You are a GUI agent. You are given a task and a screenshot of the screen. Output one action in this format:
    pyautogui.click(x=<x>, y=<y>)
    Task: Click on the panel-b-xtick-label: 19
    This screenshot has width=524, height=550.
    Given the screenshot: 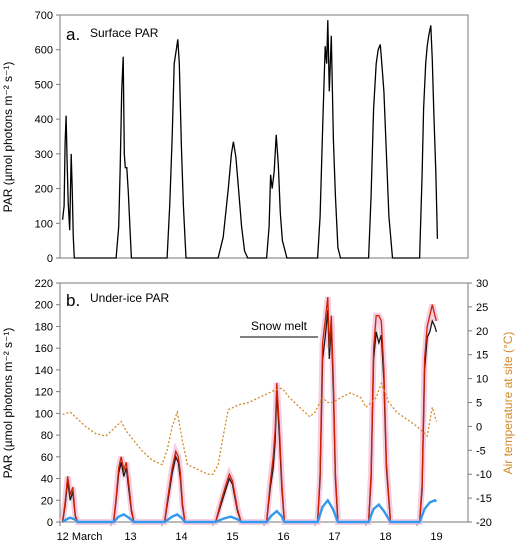 What is the action you would take?
    pyautogui.click(x=436, y=537)
    